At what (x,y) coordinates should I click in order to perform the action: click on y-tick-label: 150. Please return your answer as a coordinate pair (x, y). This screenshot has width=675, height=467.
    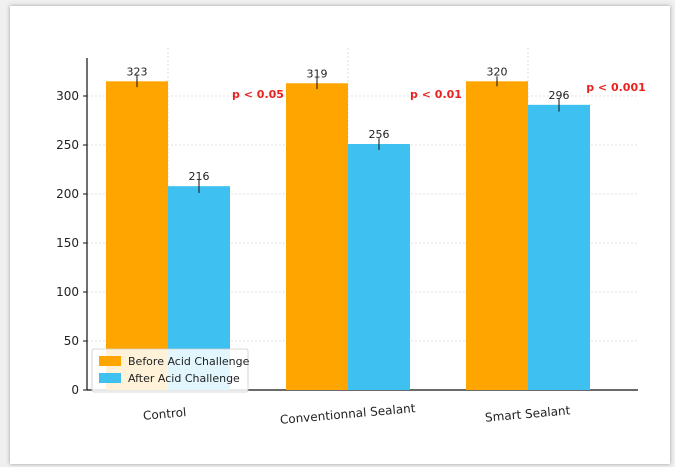
    Looking at the image, I should click on (67, 243).